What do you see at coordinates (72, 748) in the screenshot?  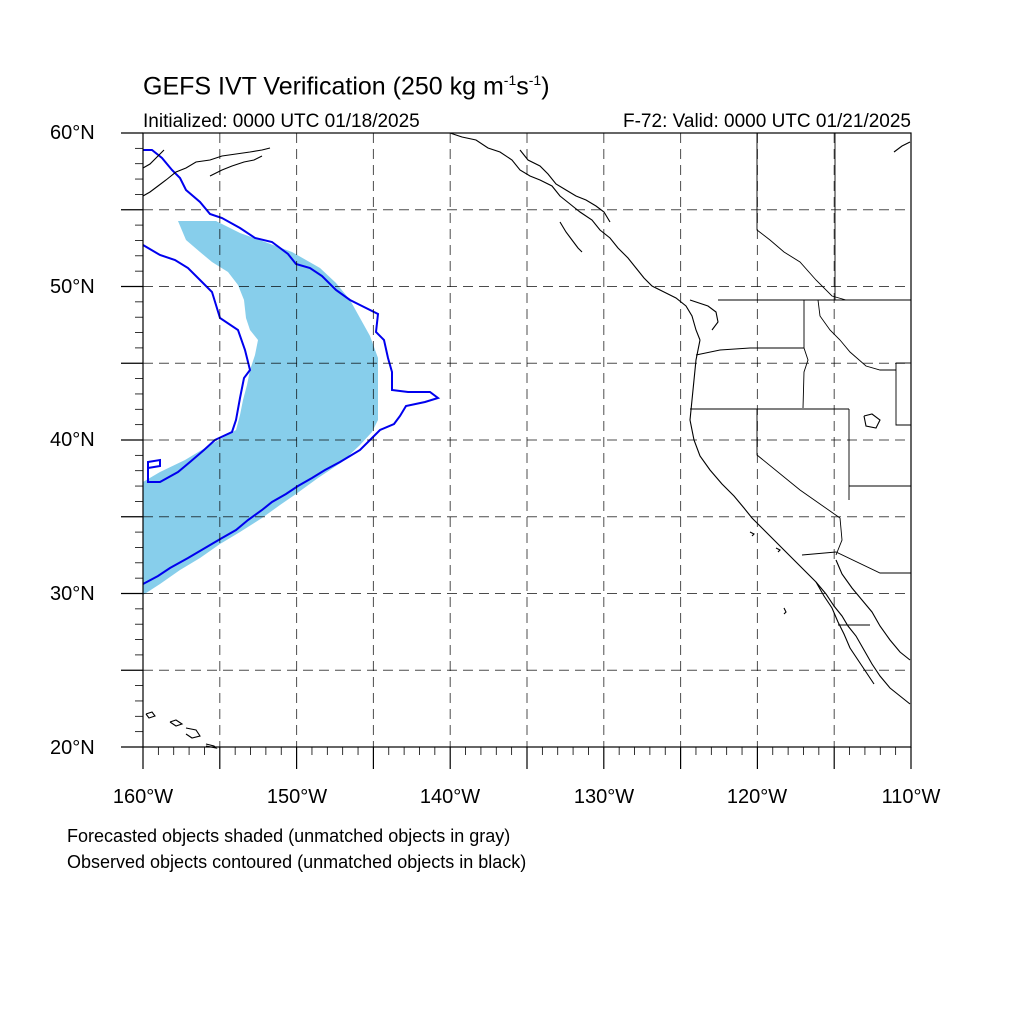 I see `lat-label-20n: 20°N` at bounding box center [72, 748].